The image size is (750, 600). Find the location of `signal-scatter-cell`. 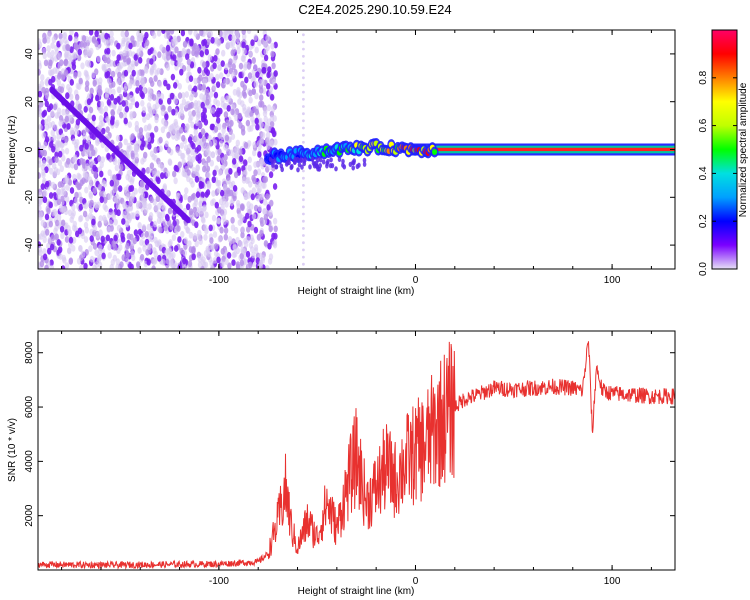

signal-scatter-cell is located at coordinates (364, 160).